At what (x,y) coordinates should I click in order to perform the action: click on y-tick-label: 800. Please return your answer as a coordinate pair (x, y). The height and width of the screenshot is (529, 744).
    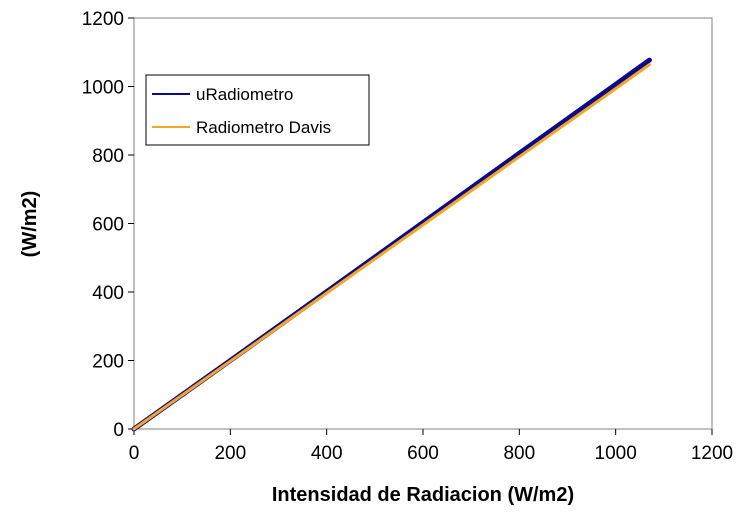
    Looking at the image, I should click on (108, 156).